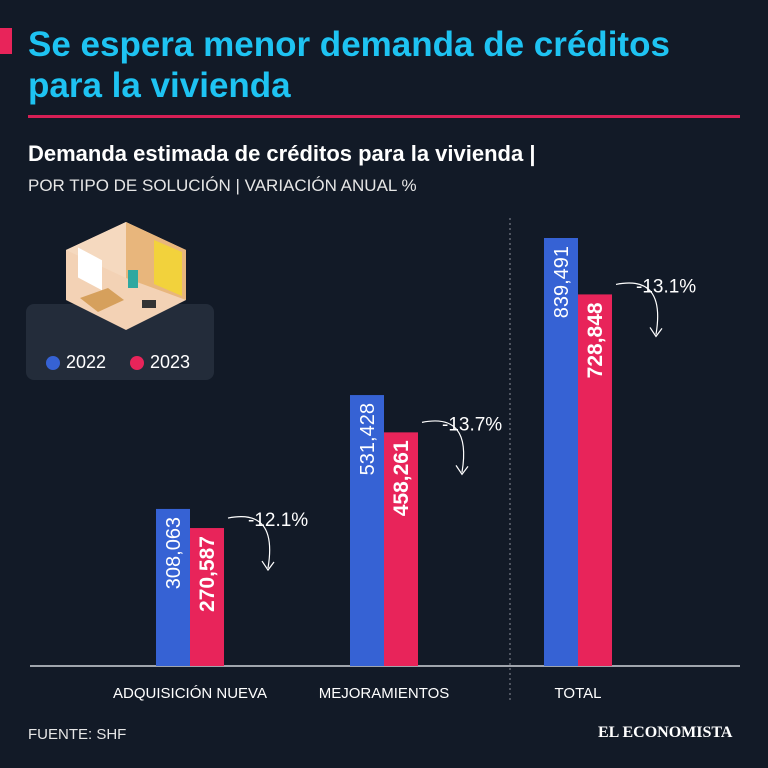 This screenshot has width=768, height=768. I want to click on data-label-2023: 270,587, so click(207, 574).